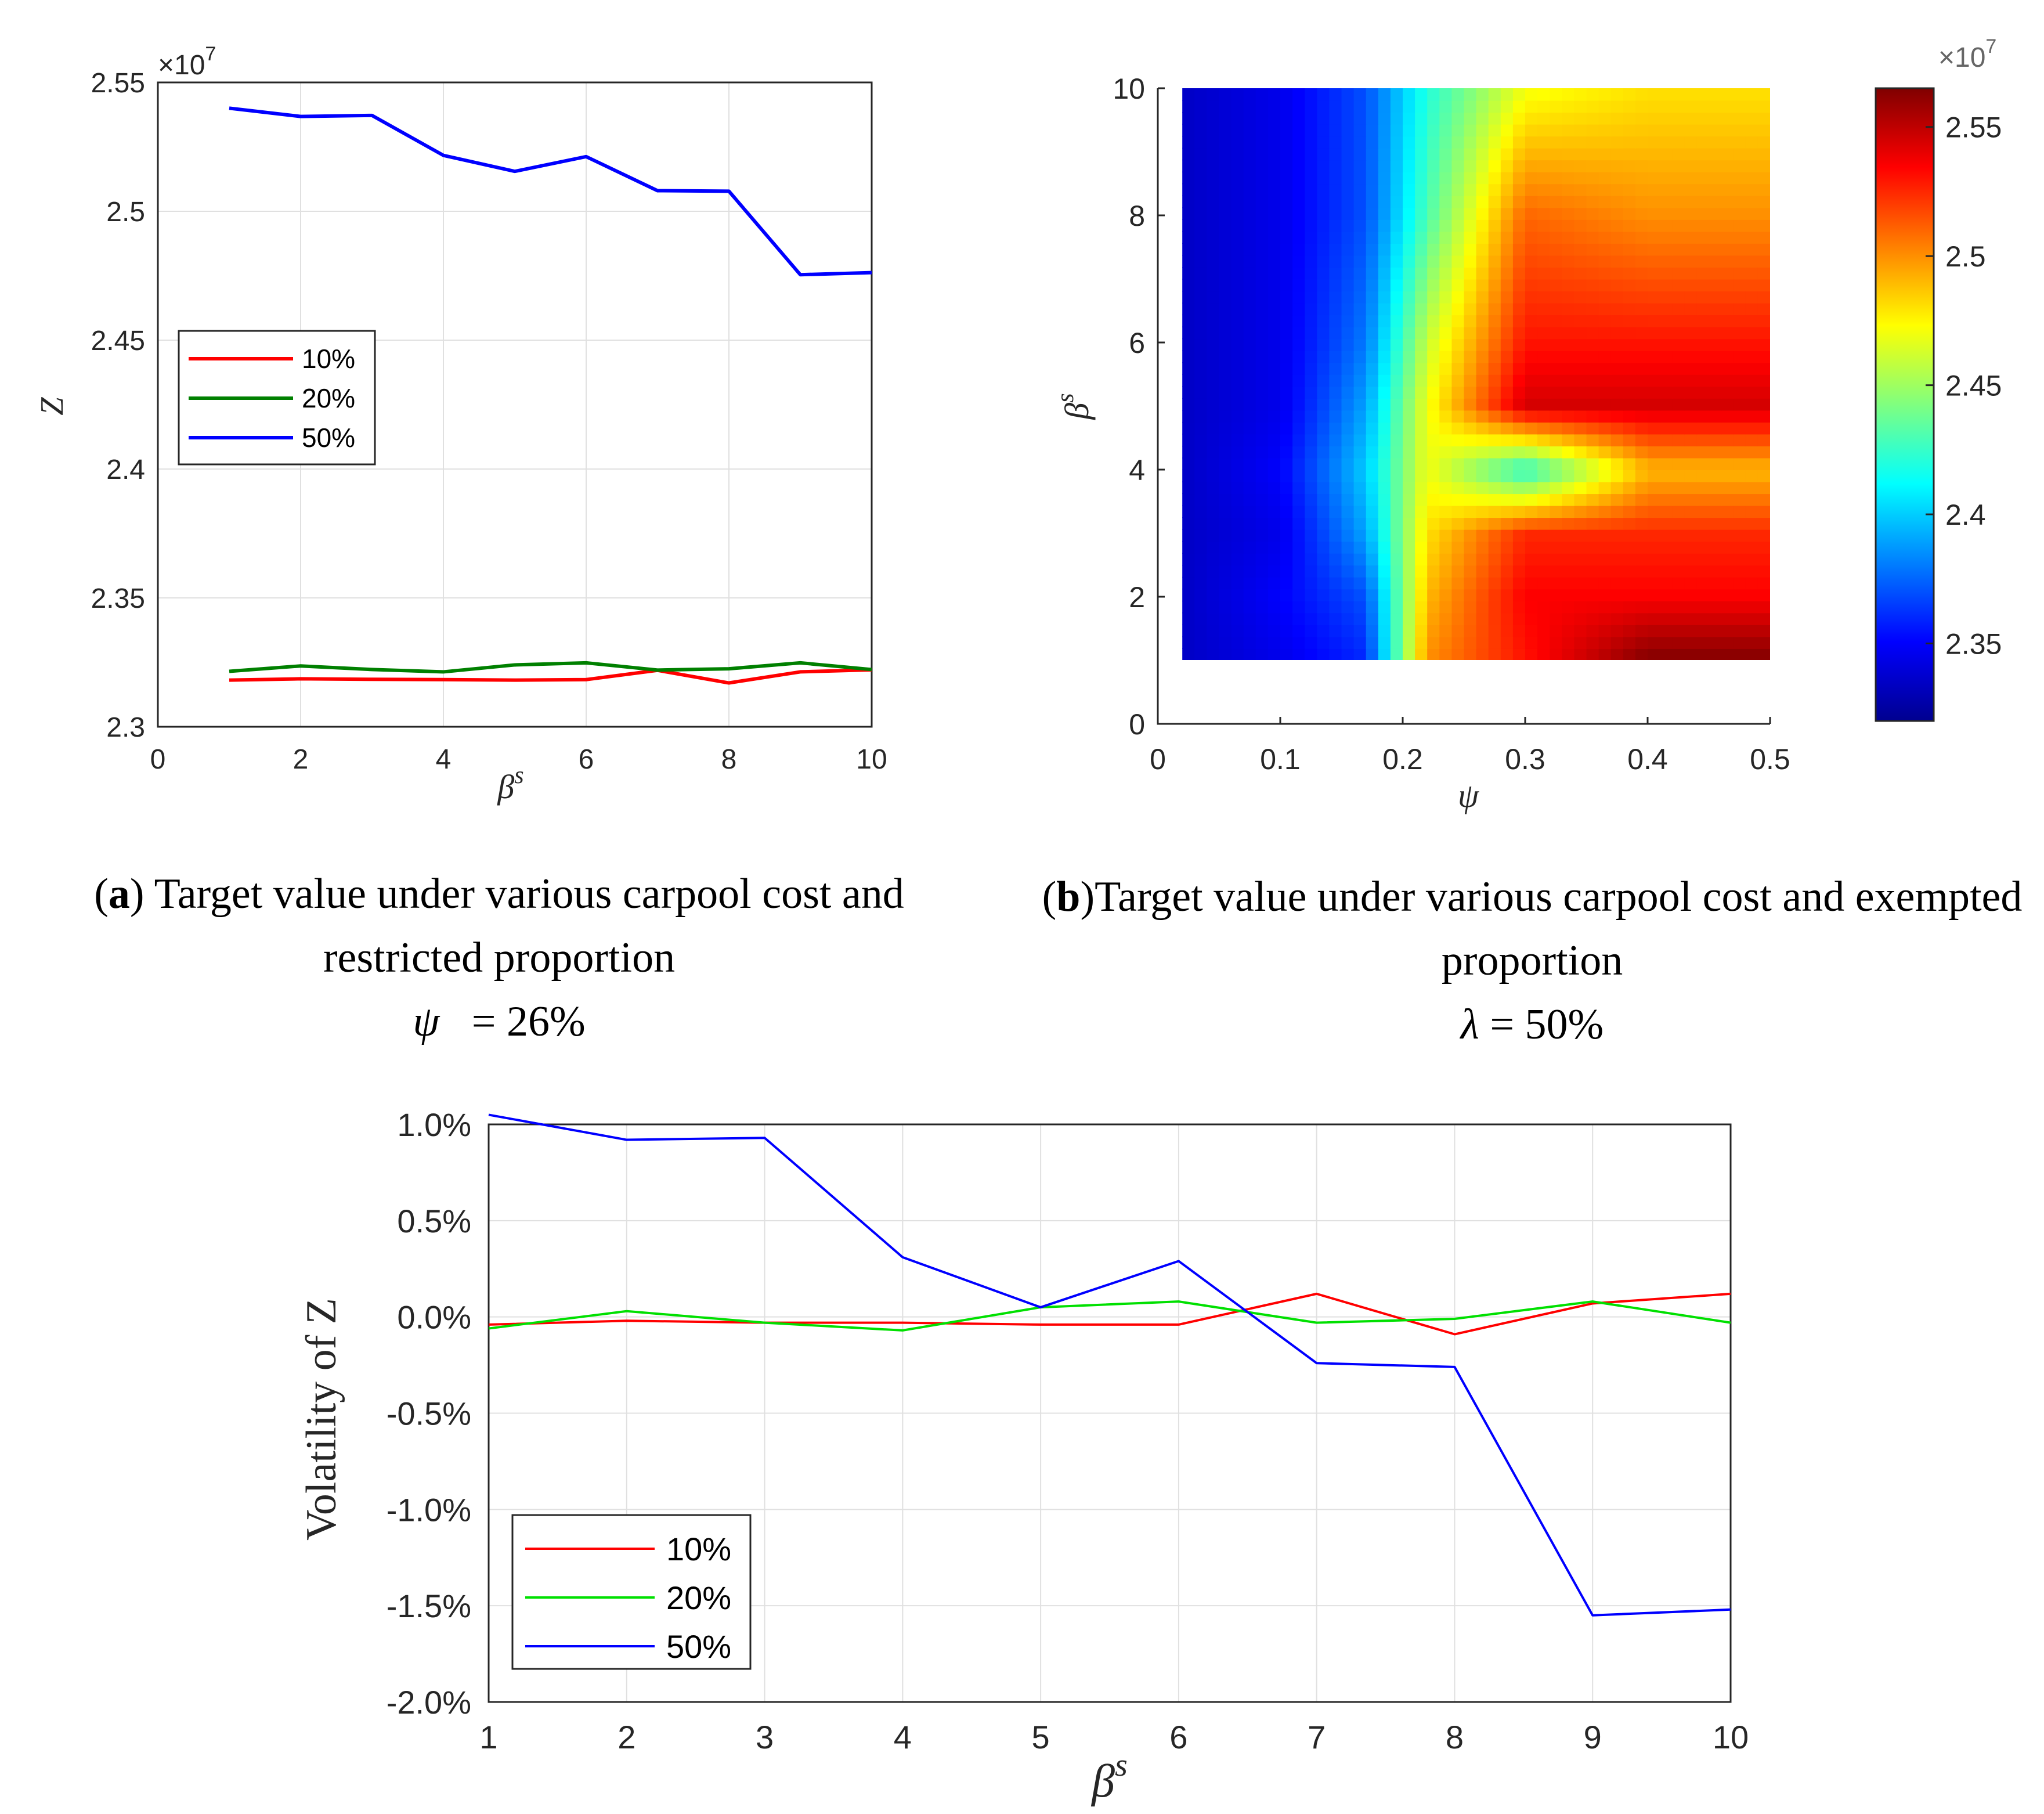  Describe the element at coordinates (1770, 759) in the screenshot. I see `chart-b-x-tick: 0.5` at that location.